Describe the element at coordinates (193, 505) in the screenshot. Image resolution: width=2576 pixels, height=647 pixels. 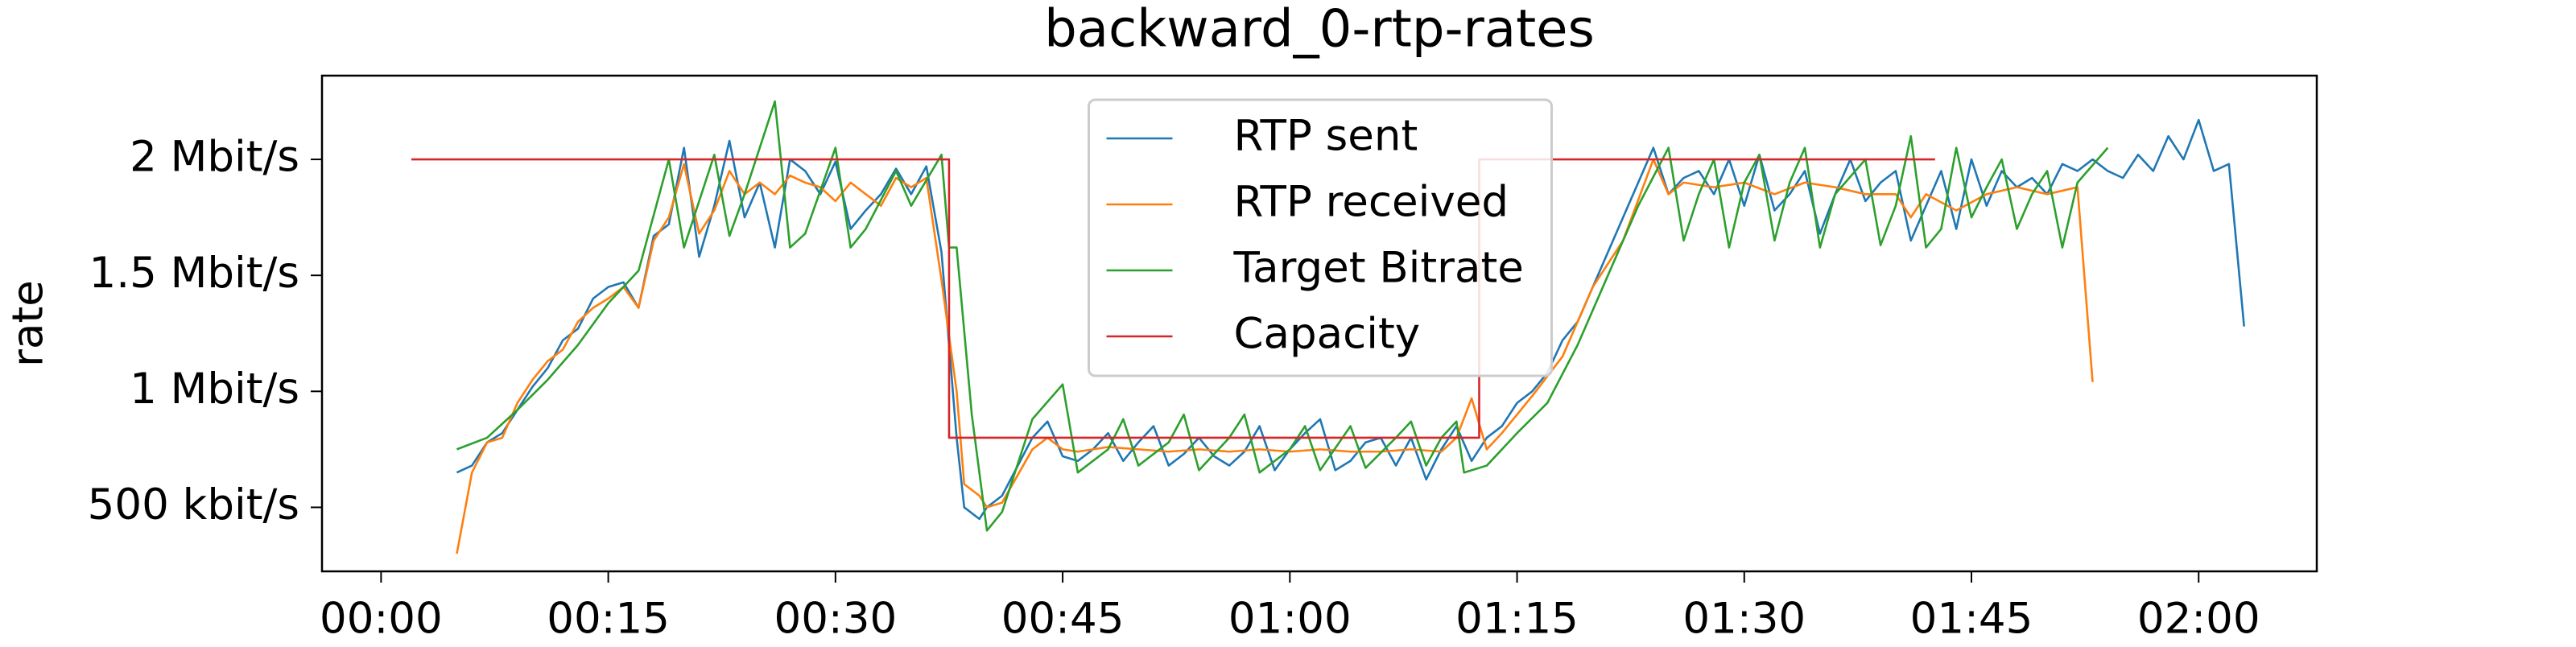
I see `y-tick-label: 500 kbit/s` at that location.